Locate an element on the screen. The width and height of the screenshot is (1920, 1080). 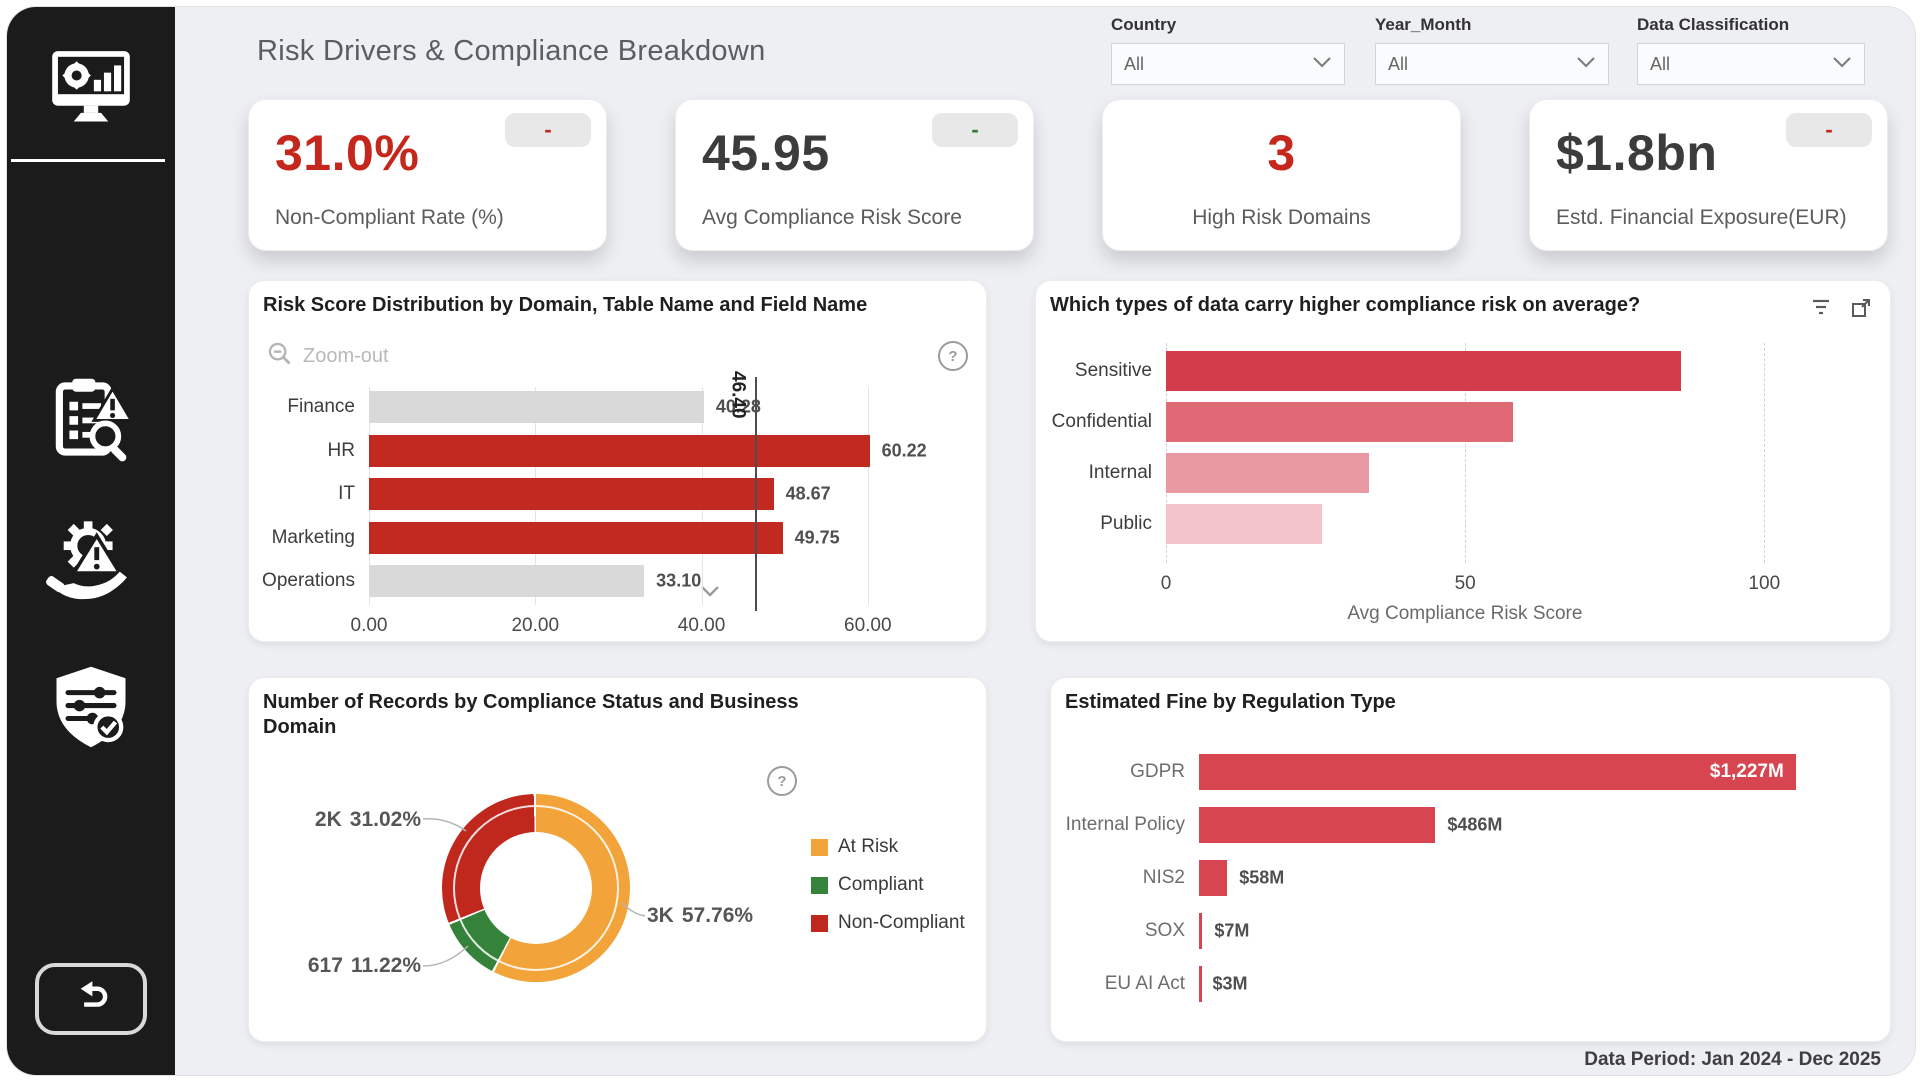
kpi-high-risk-domains: 3 High Risk Domains is located at coordinates (1281, 175).